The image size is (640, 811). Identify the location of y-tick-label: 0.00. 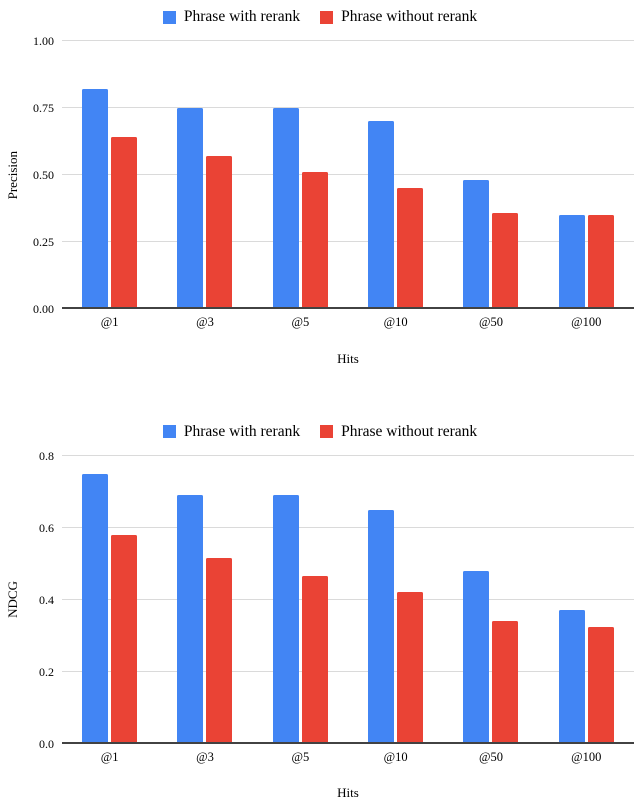
(43, 309).